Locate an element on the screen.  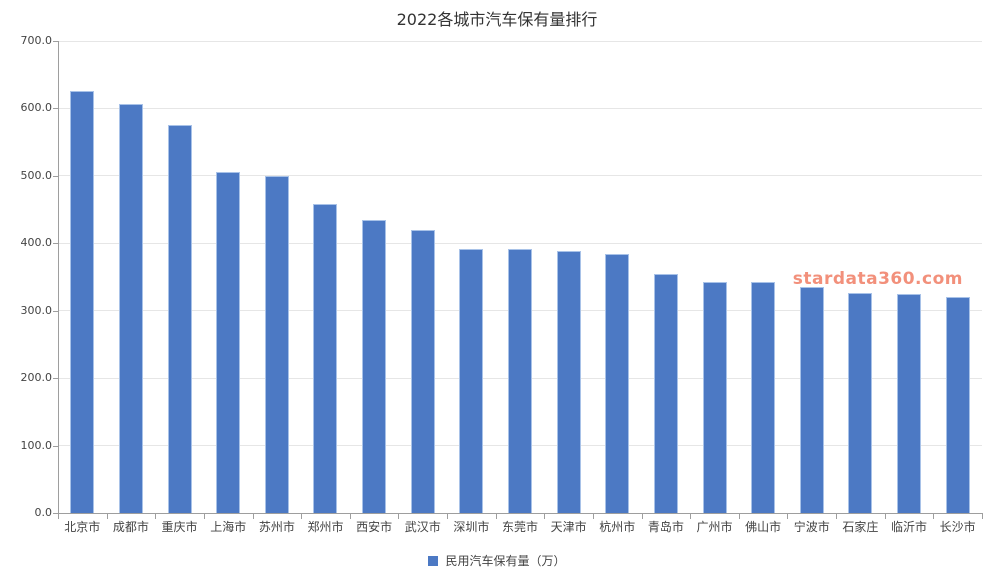
bar-成都市 is located at coordinates (130, 308).